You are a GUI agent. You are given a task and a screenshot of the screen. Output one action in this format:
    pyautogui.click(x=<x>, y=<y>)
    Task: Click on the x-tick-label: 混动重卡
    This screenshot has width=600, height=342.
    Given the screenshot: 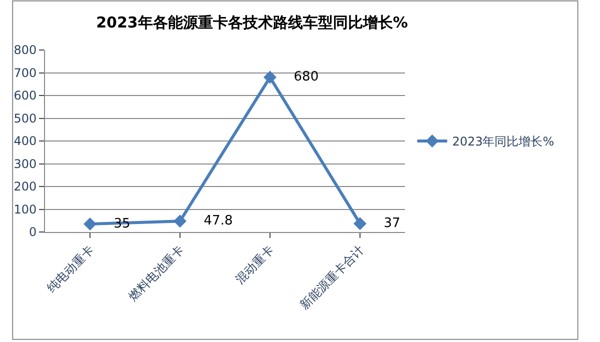 What is the action you would take?
    pyautogui.click(x=254, y=264)
    